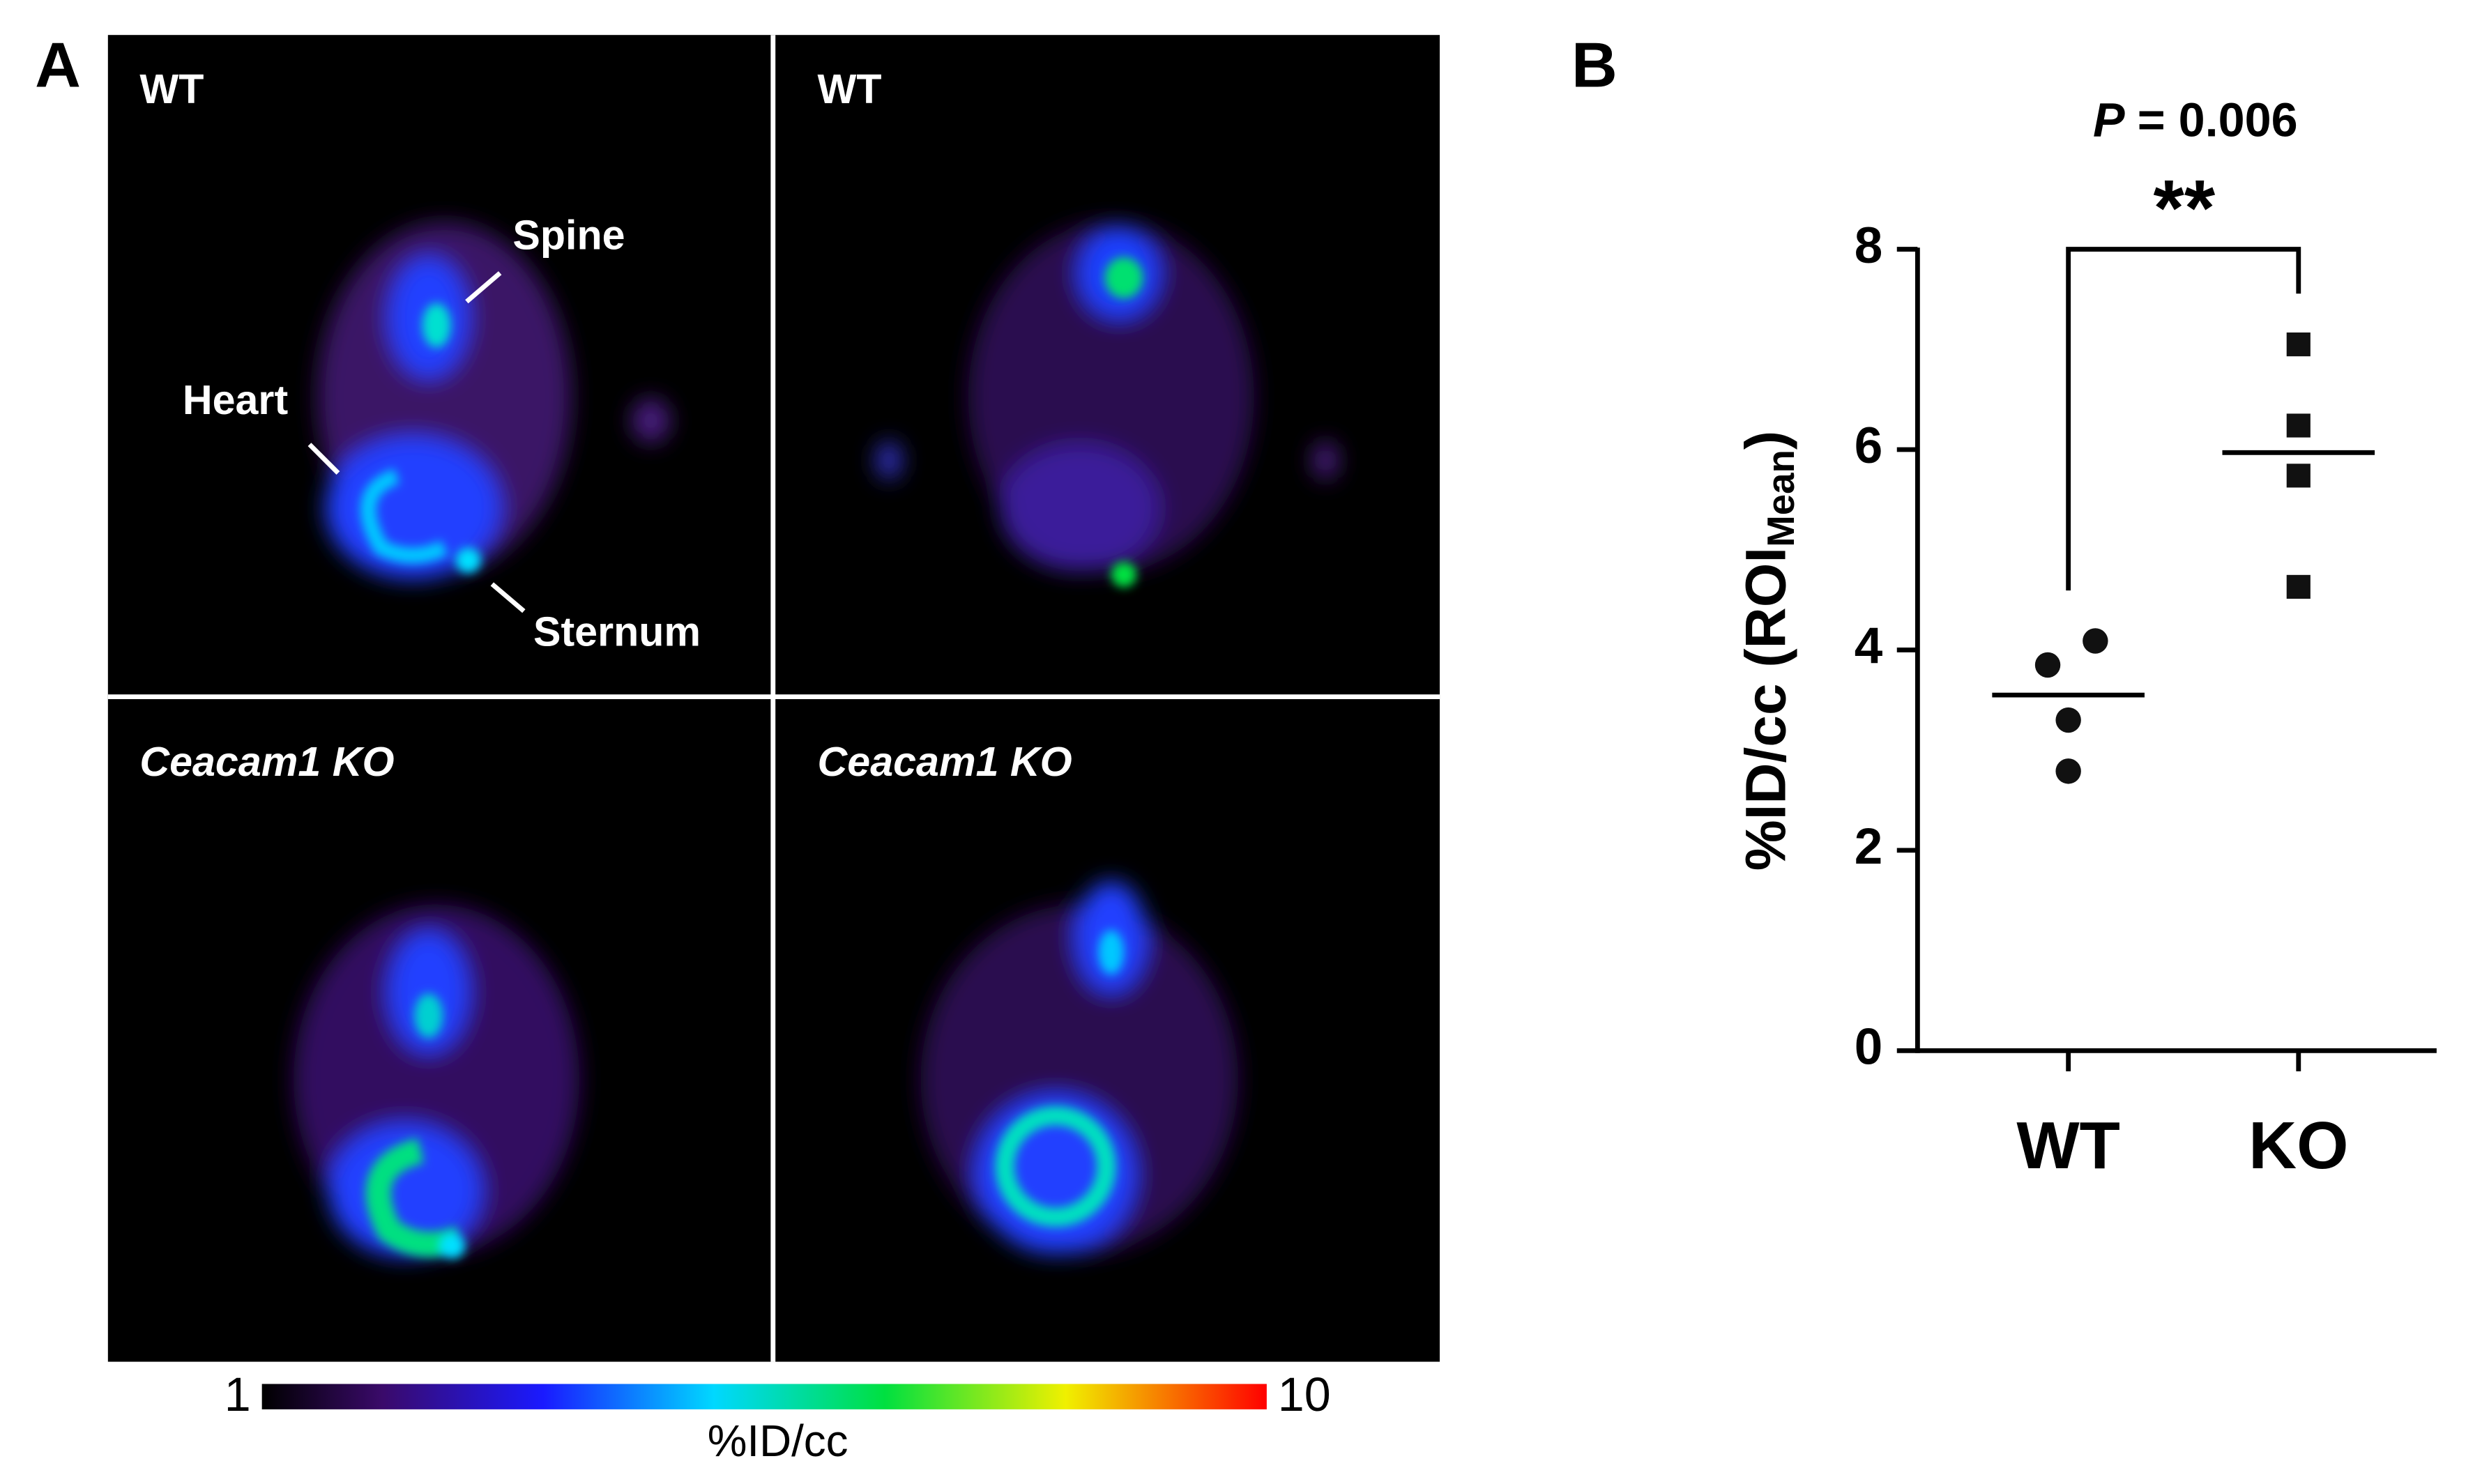  I want to click on y-label-main: %ID/cc (ROI, so click(1765, 709).